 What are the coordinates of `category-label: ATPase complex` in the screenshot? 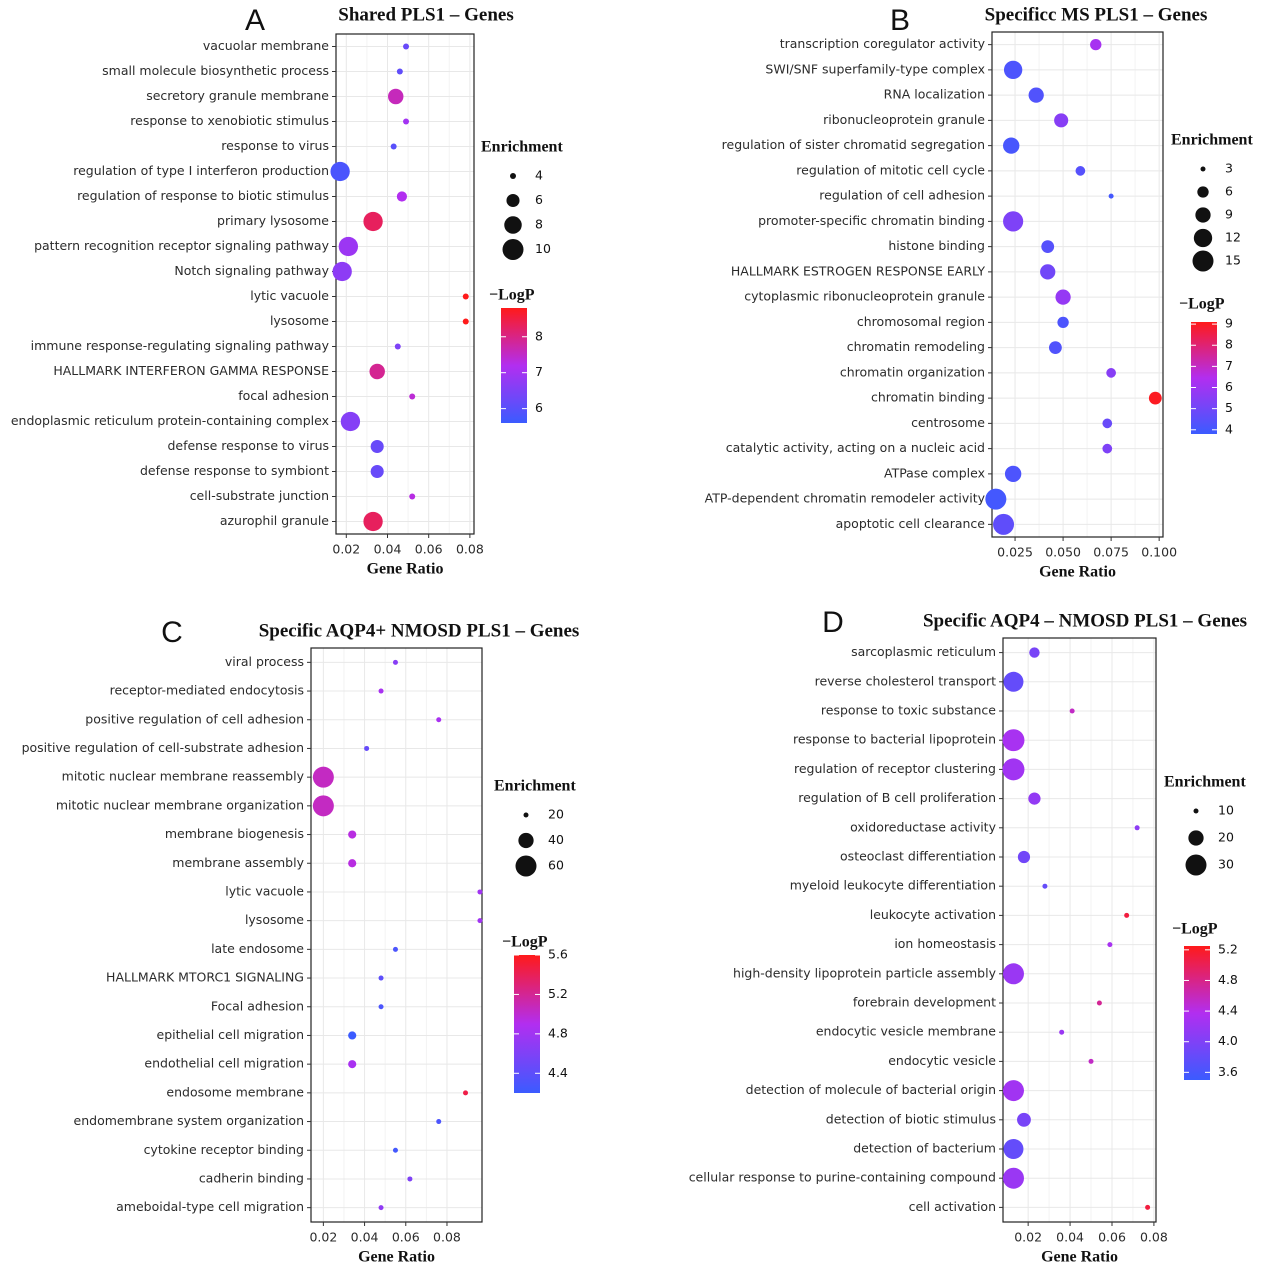 It's located at (934, 472).